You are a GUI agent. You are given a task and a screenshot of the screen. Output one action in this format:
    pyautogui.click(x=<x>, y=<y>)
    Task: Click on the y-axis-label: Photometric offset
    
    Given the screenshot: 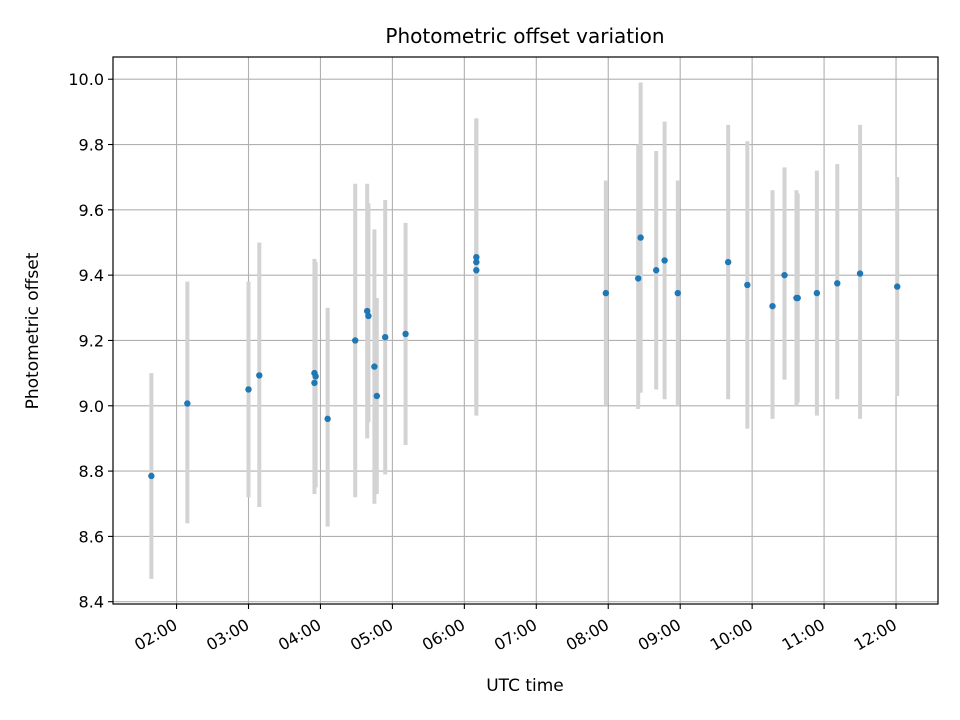 What is the action you would take?
    pyautogui.click(x=33, y=330)
    